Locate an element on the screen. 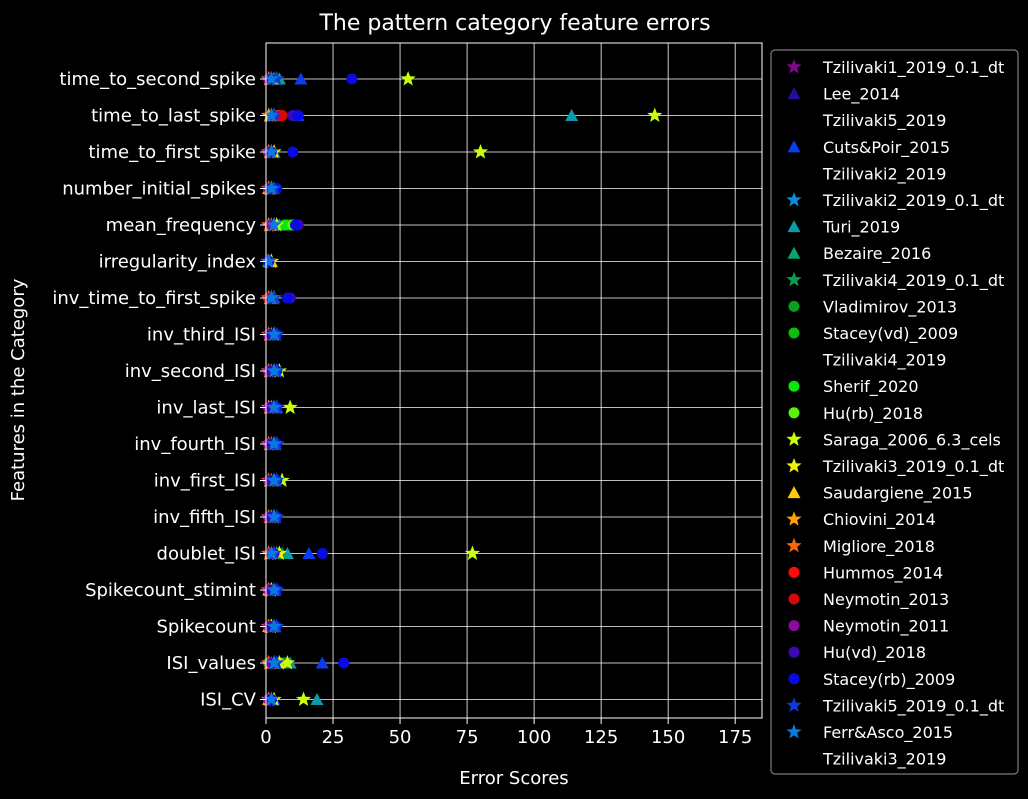 The width and height of the screenshot is (1028, 799). legend-label: Hummos_2014 is located at coordinates (883, 573).